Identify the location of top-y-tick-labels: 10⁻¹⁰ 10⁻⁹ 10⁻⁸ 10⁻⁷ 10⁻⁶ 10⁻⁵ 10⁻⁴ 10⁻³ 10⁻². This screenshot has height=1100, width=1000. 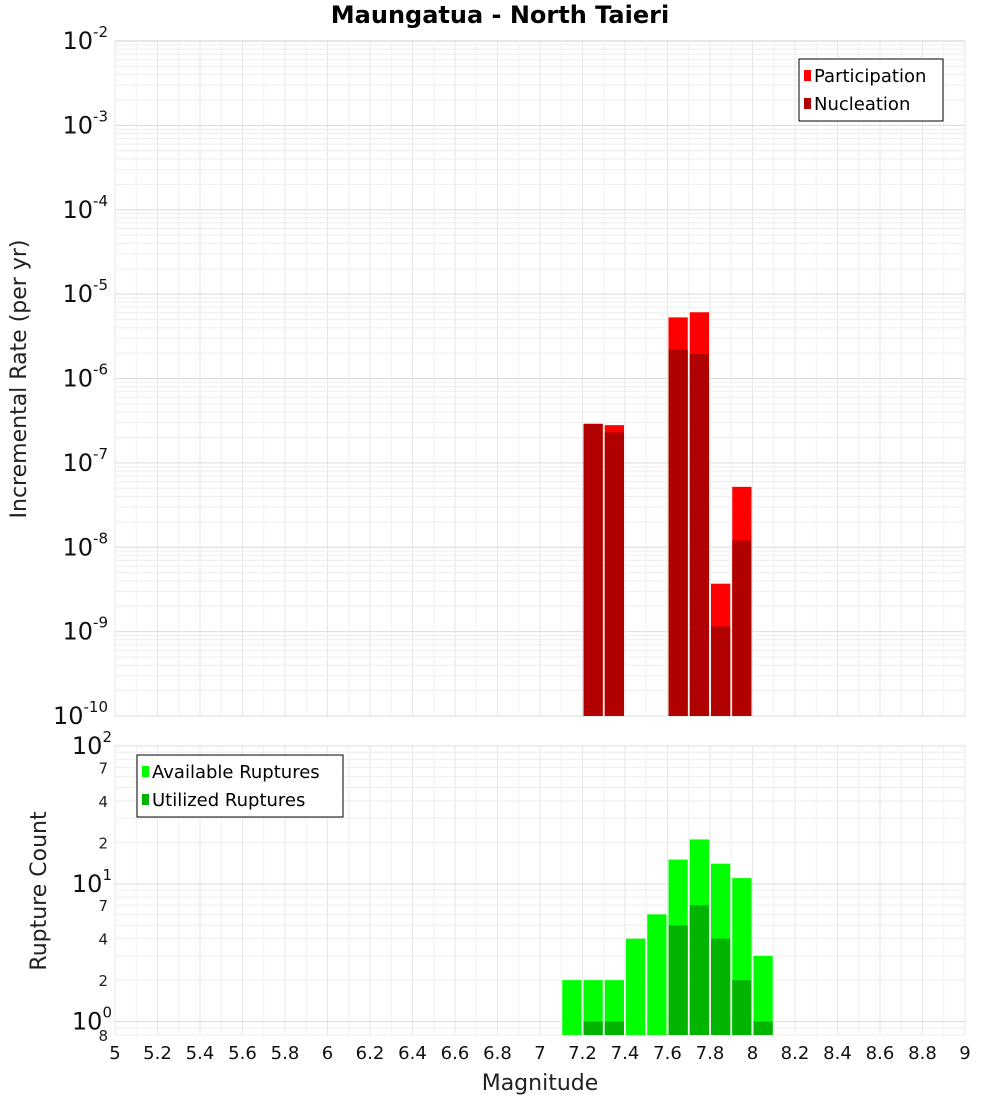
(80, 376).